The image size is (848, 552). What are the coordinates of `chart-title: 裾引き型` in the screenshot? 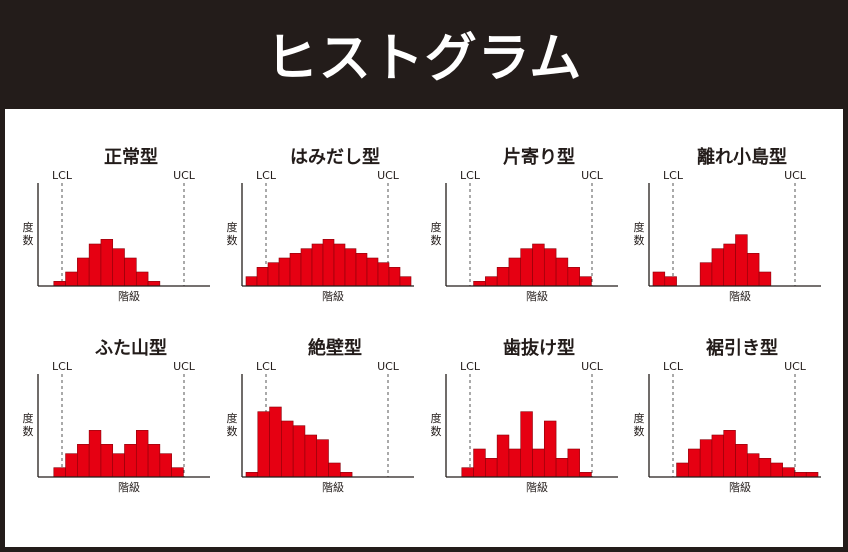 It's located at (742, 348).